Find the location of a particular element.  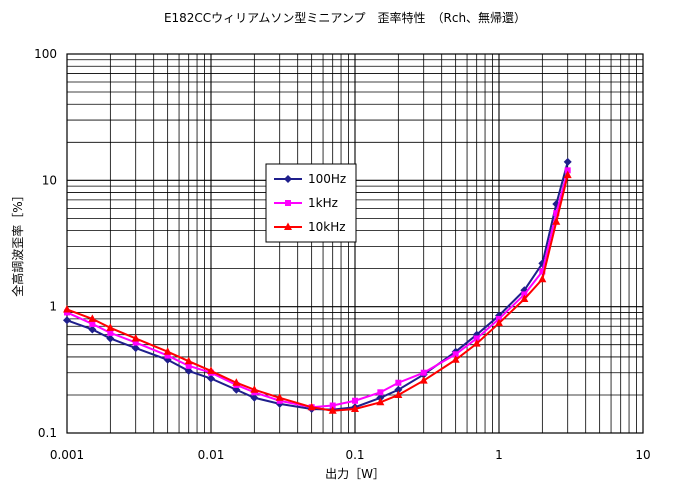

legend-label: 1kHz is located at coordinates (323, 203).